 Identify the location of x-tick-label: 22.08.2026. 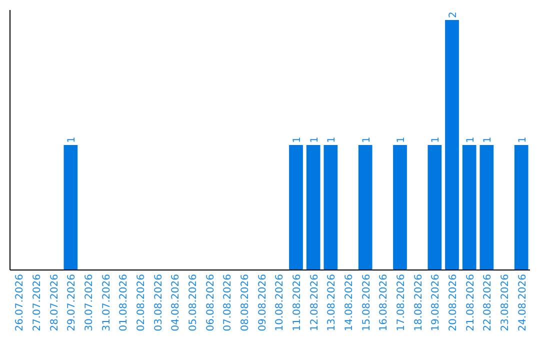
(488, 303).